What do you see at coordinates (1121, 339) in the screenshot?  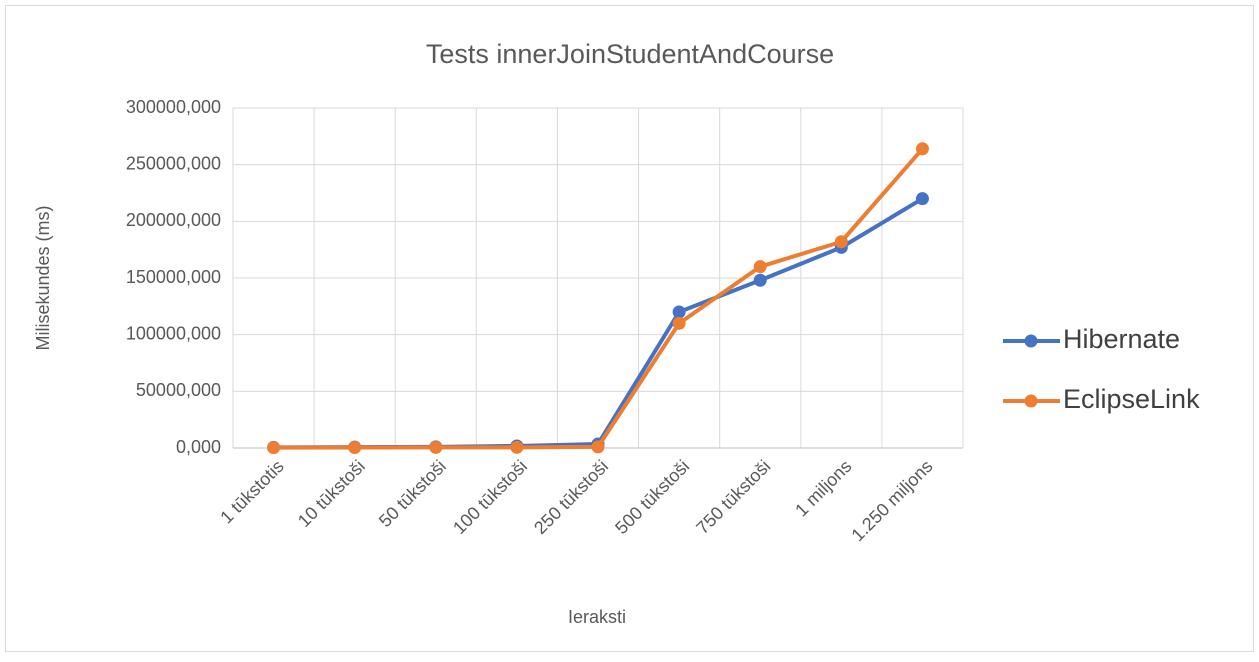 I see `legend-label: Hibernate` at bounding box center [1121, 339].